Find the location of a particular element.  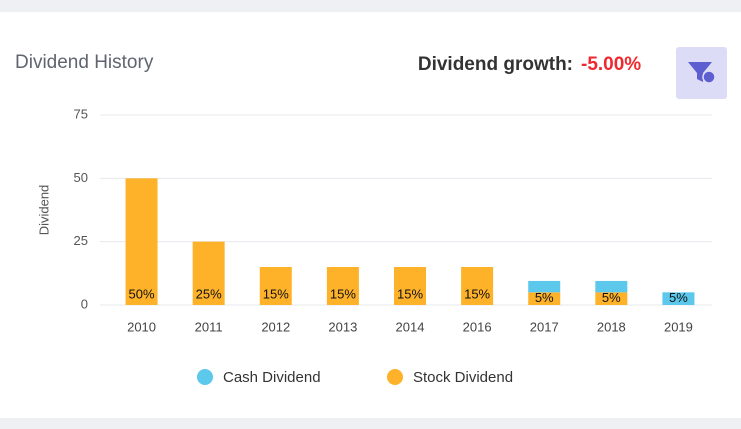

x-tick-label: 2016 is located at coordinates (477, 326).